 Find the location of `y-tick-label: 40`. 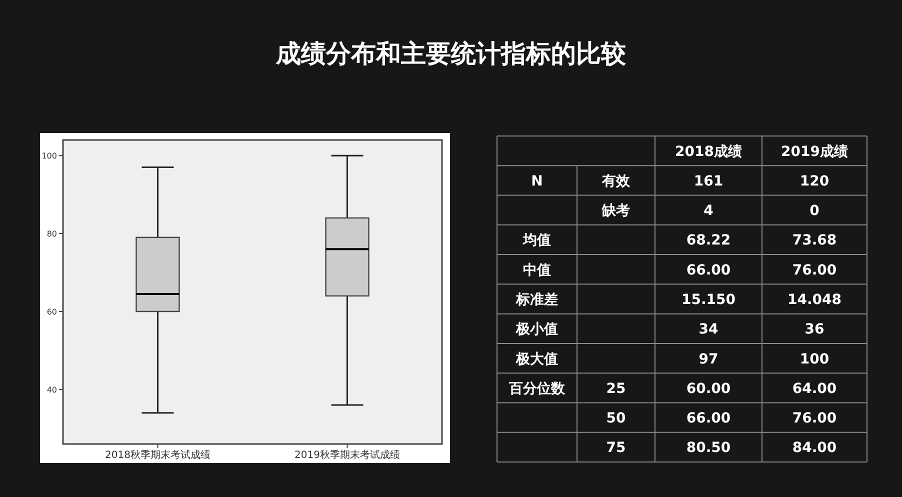

y-tick-label: 40 is located at coordinates (51, 389).